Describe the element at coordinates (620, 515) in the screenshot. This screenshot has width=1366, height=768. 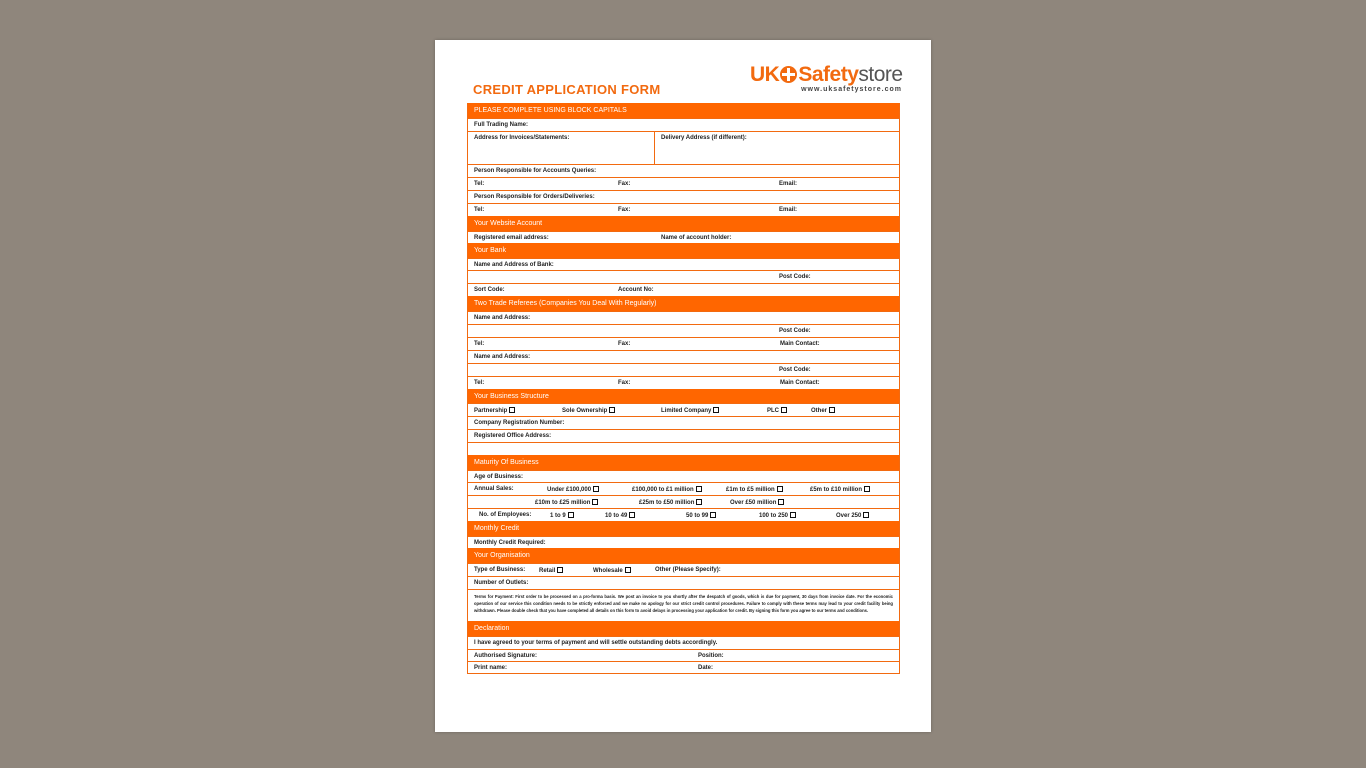
I see `field-10-to-49: 10 to 49` at that location.